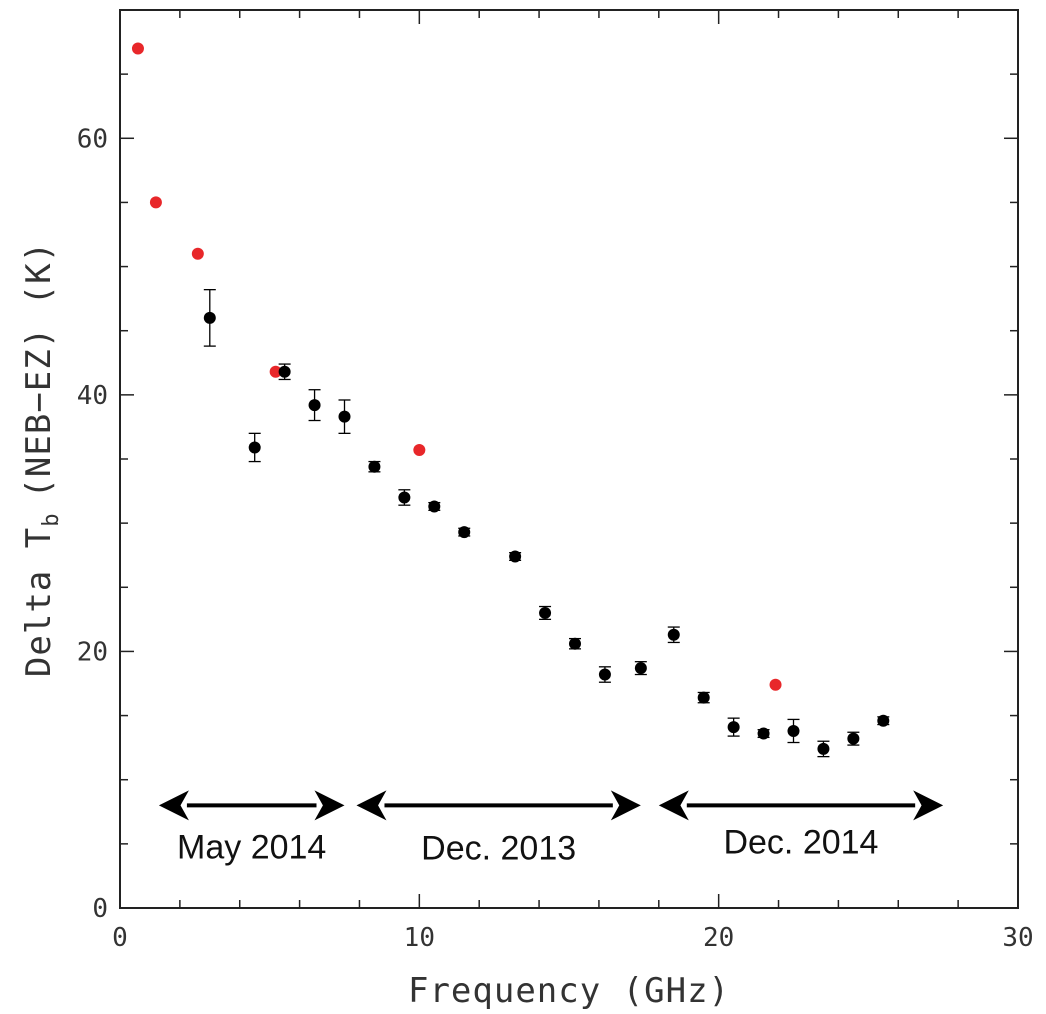 The image size is (1046, 1014). Describe the element at coordinates (1017, 938) in the screenshot. I see `x-tick-label: 30` at that location.